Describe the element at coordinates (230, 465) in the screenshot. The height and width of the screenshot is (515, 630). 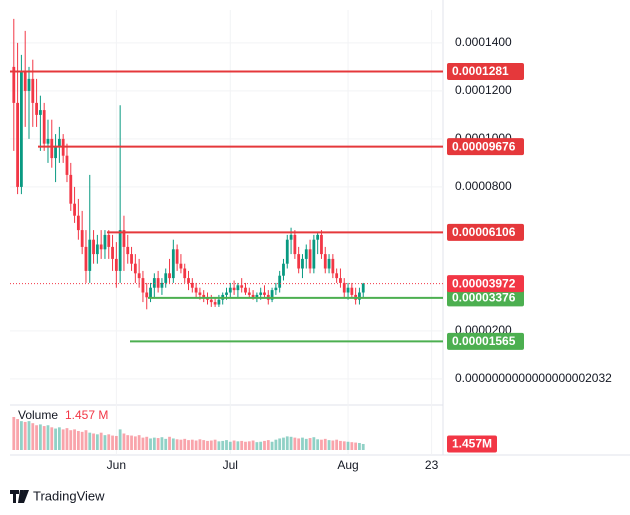
I see `x-tick-label: Jul` at that location.